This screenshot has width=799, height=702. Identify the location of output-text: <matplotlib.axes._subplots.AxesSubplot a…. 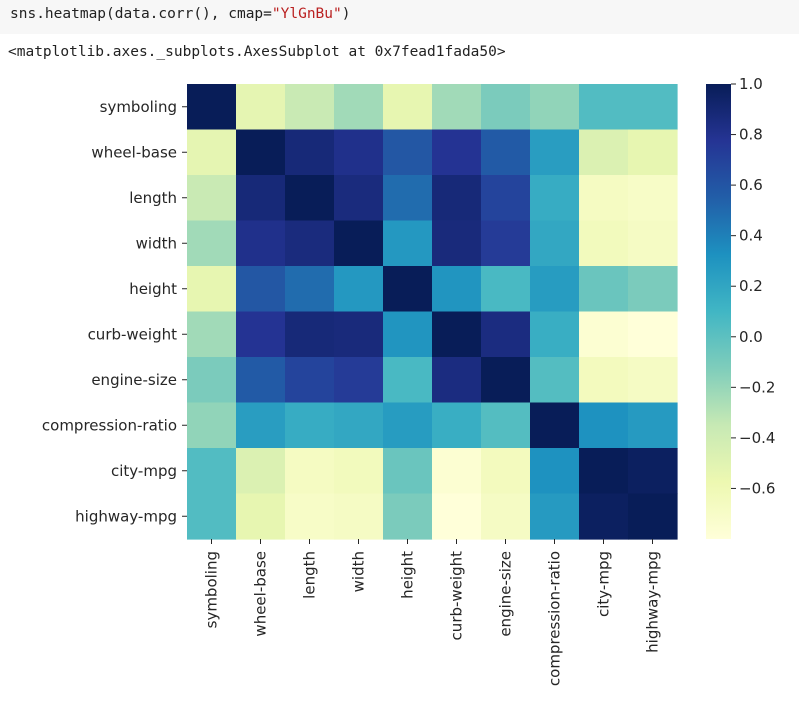
(257, 52).